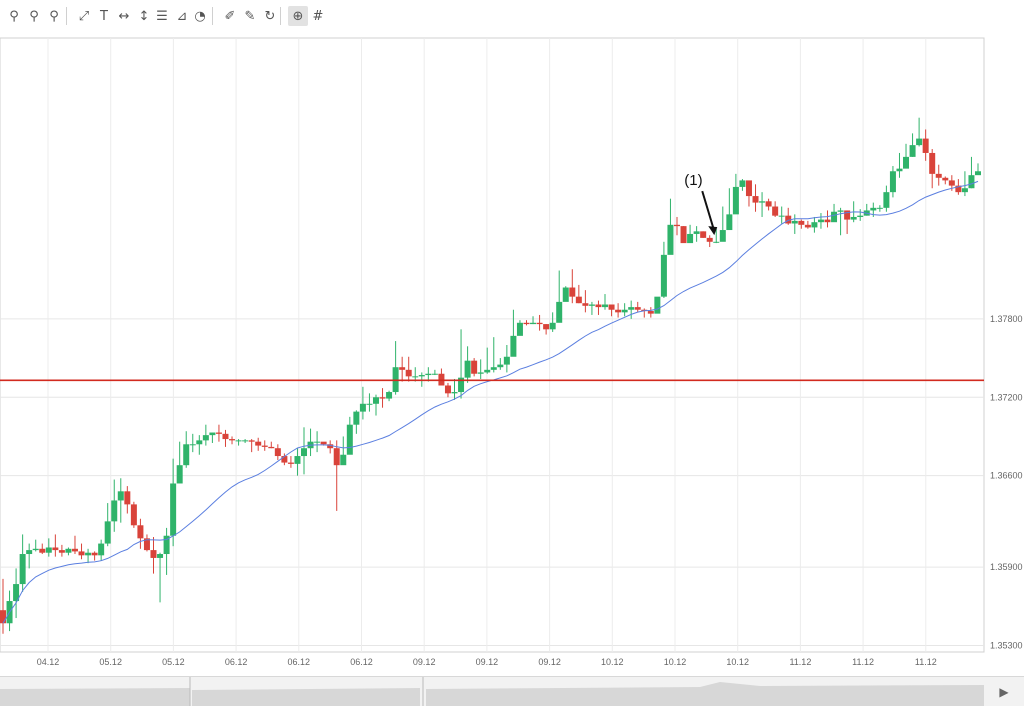 The width and height of the screenshot is (1024, 706). I want to click on zoom-reset-icon: ⚲, so click(54, 16).